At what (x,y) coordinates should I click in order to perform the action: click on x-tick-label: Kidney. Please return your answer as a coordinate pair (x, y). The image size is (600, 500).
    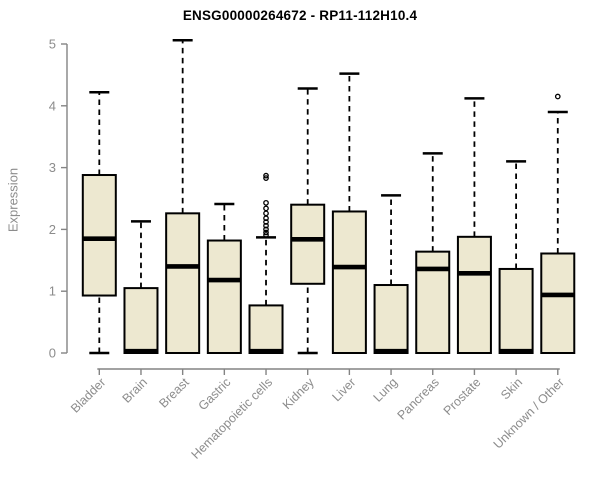
    Looking at the image, I should click on (298, 393).